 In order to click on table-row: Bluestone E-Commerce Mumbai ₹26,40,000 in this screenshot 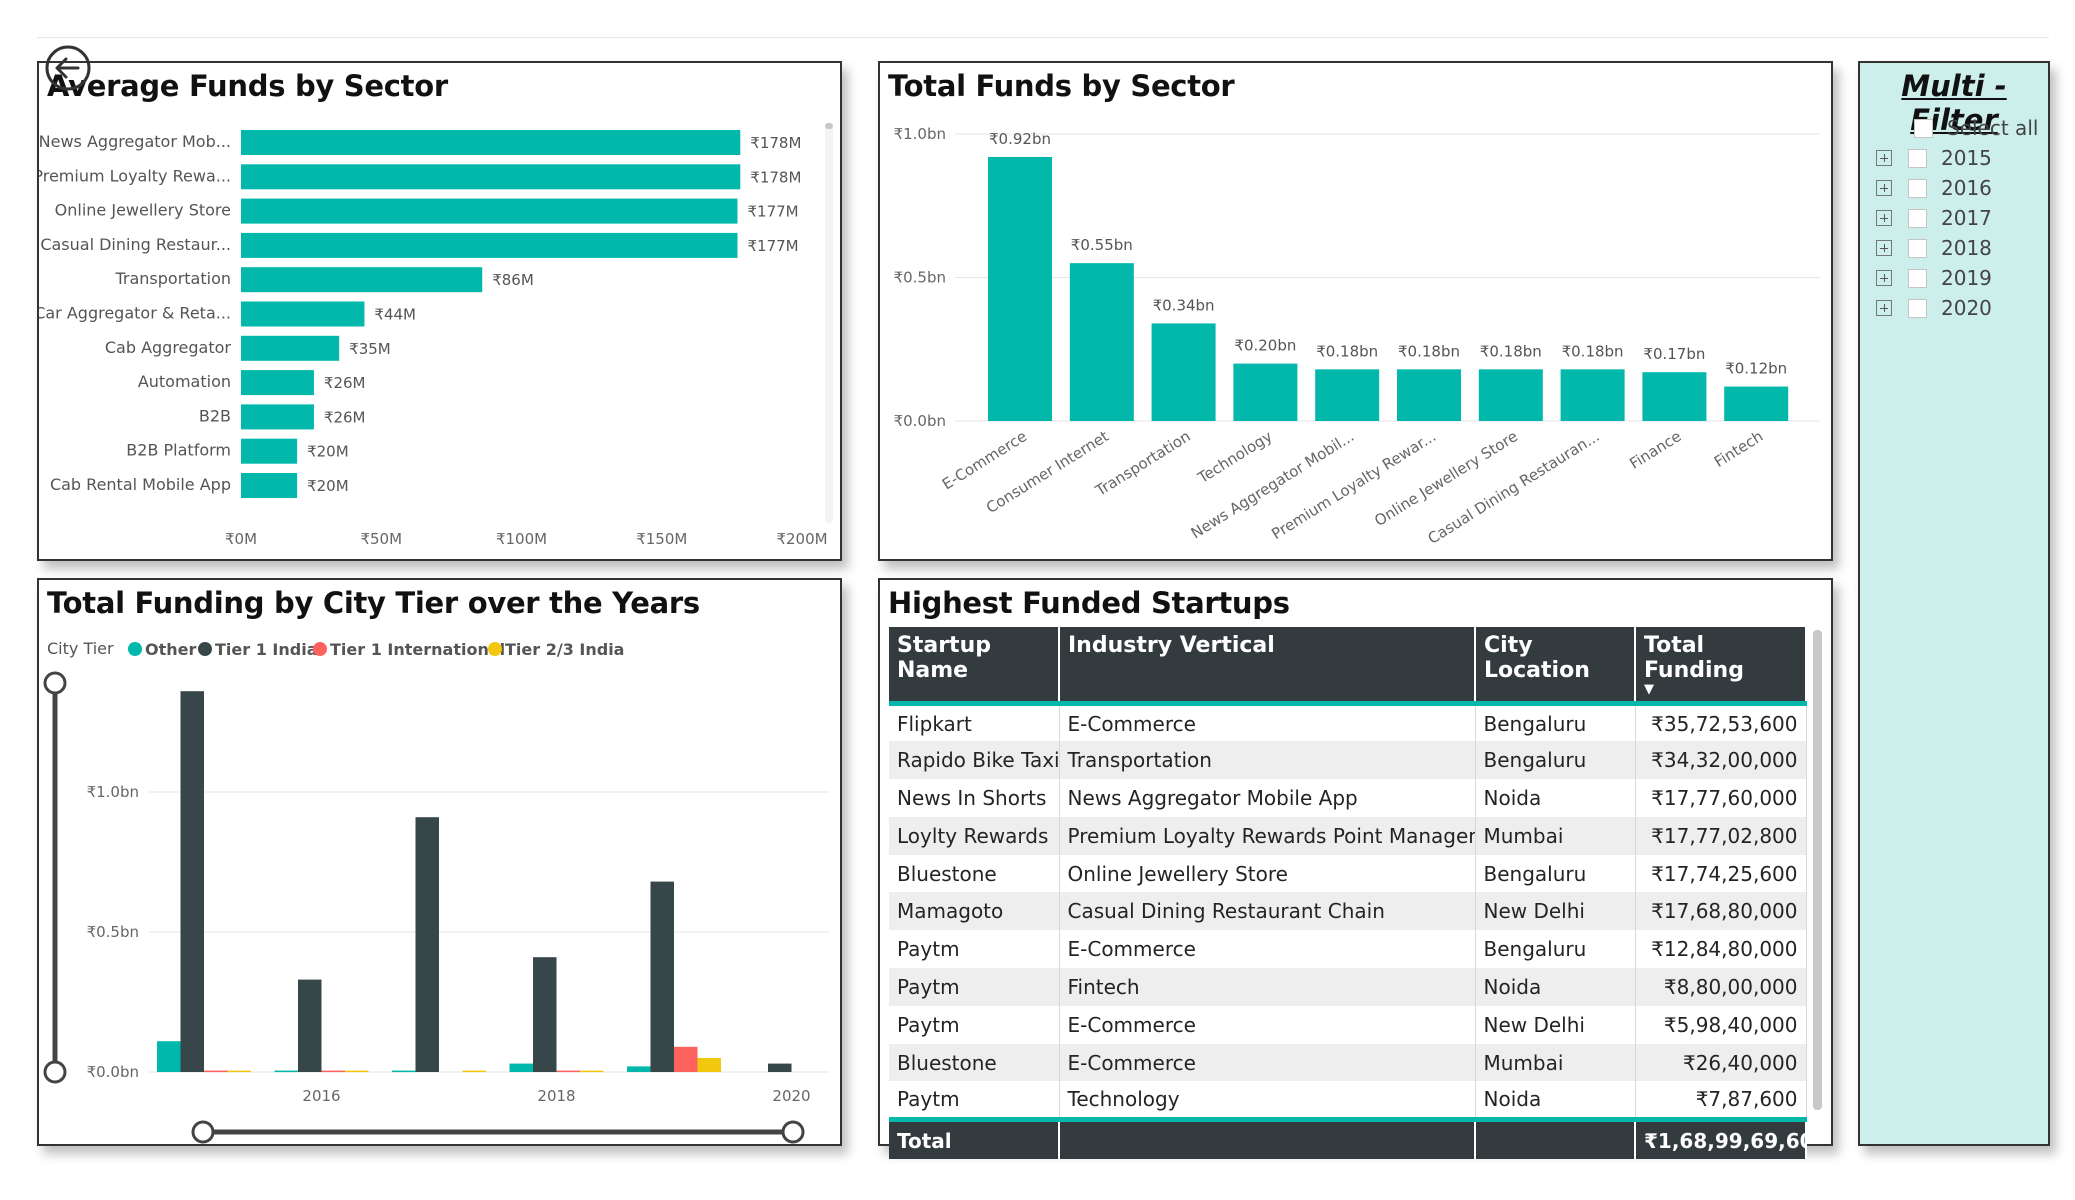, I will do `click(1348, 1062)`.